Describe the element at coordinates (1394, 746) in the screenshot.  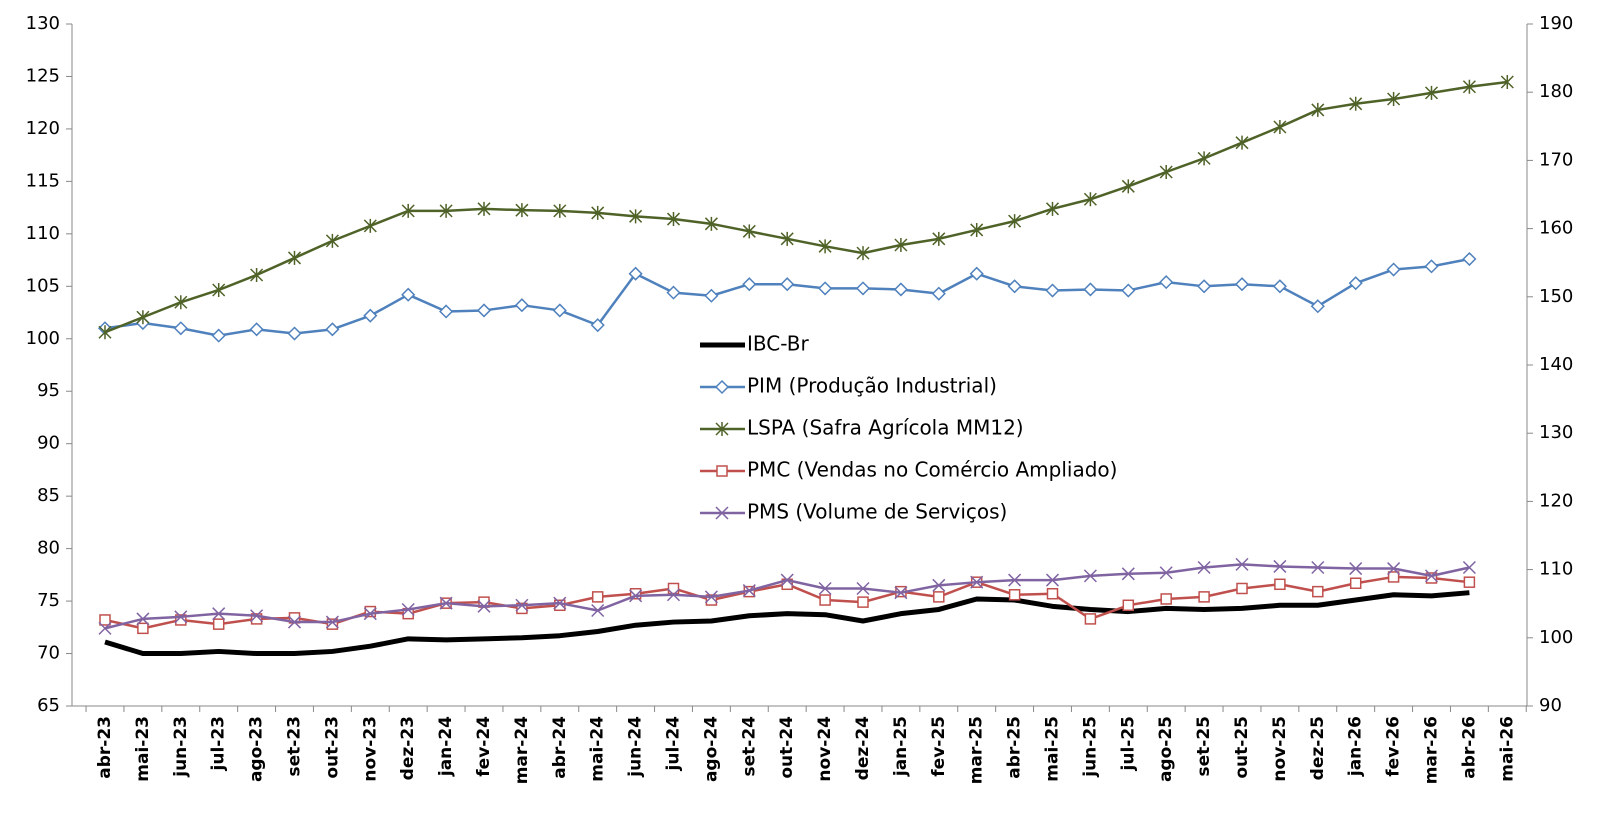
I see `x-tick-label: fev-26` at that location.